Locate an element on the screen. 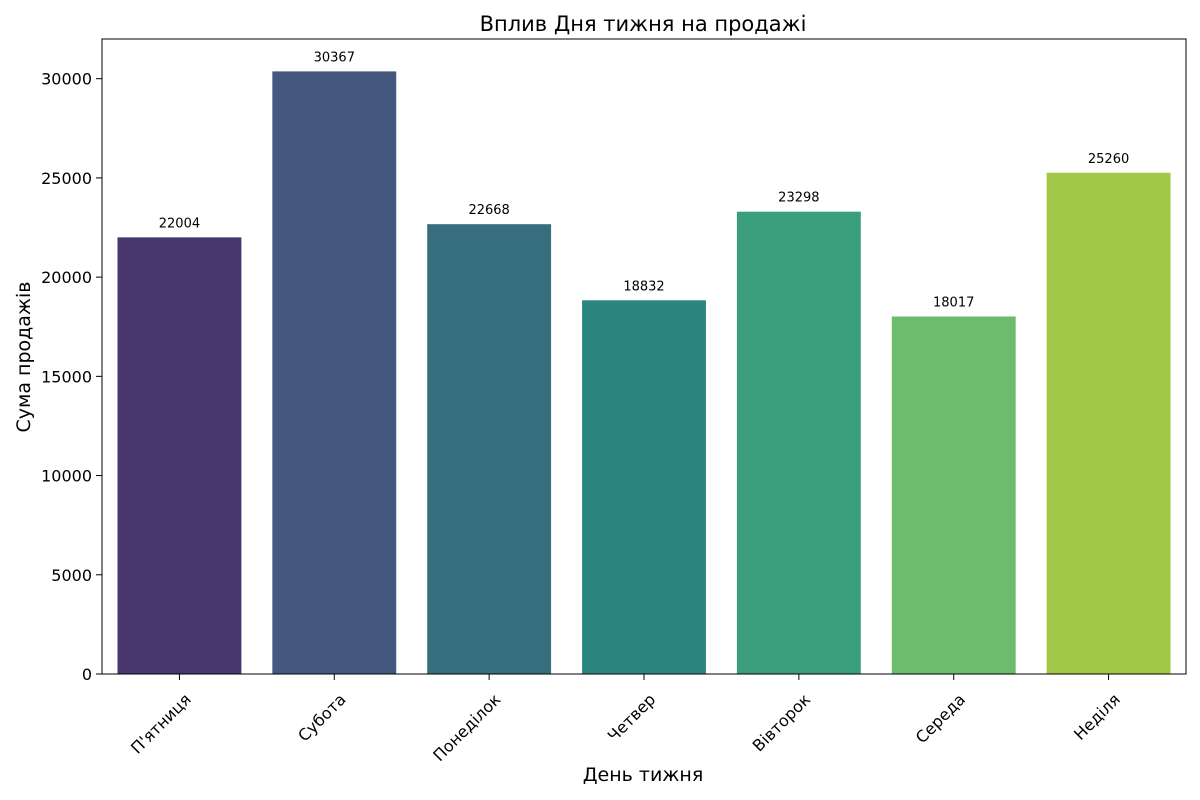 The height and width of the screenshot is (800, 1200). x-tick-label: П'ятниця is located at coordinates (161, 724).